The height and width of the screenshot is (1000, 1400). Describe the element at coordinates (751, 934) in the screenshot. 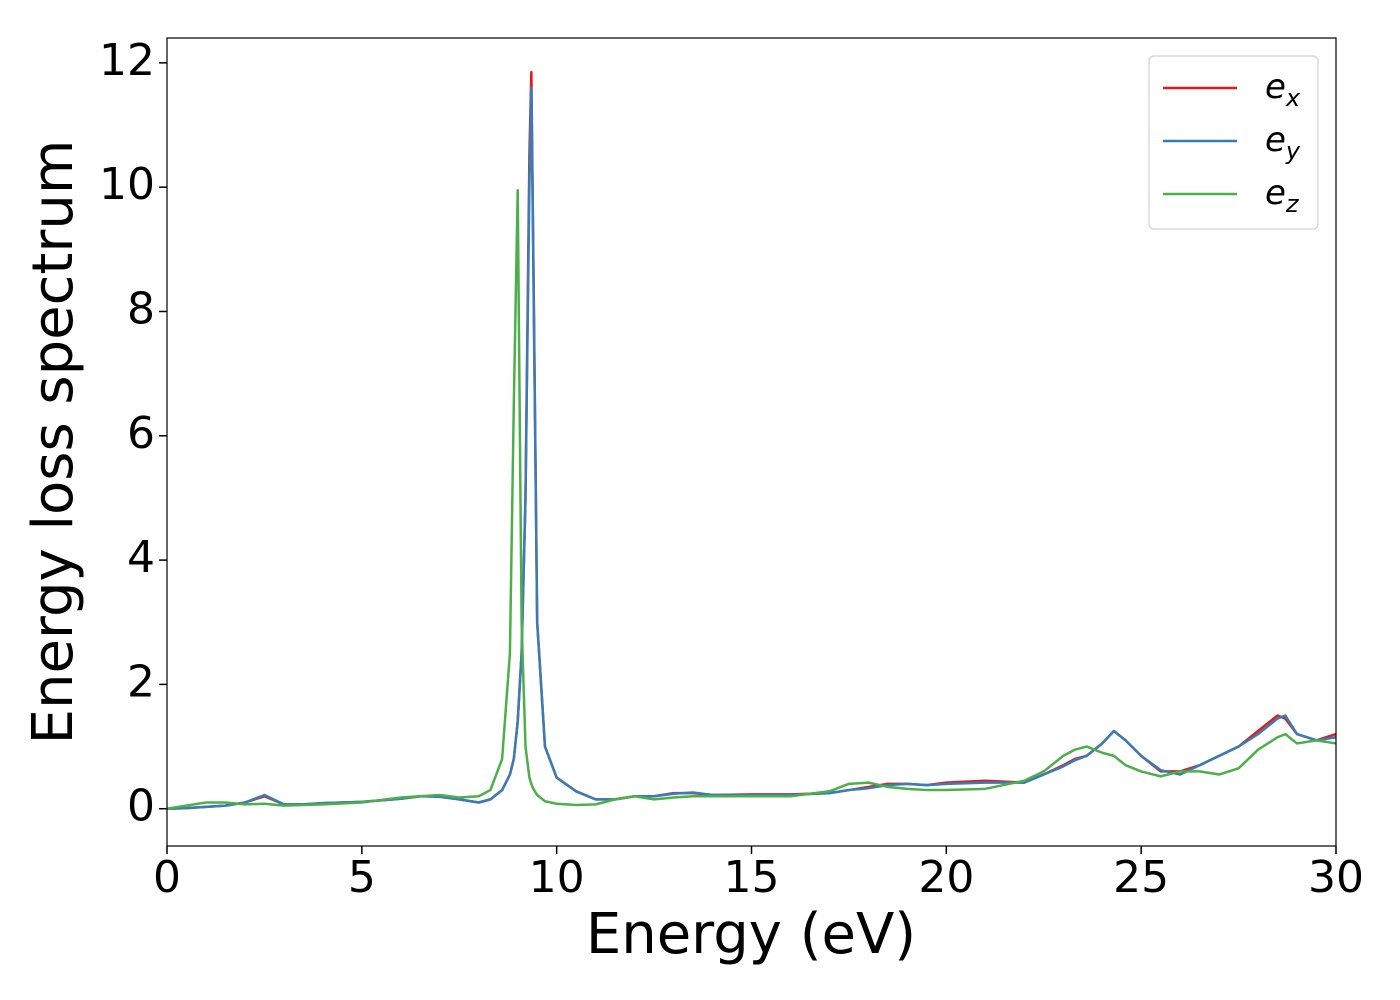

I see `x-axis-label: Energy (eV)` at that location.